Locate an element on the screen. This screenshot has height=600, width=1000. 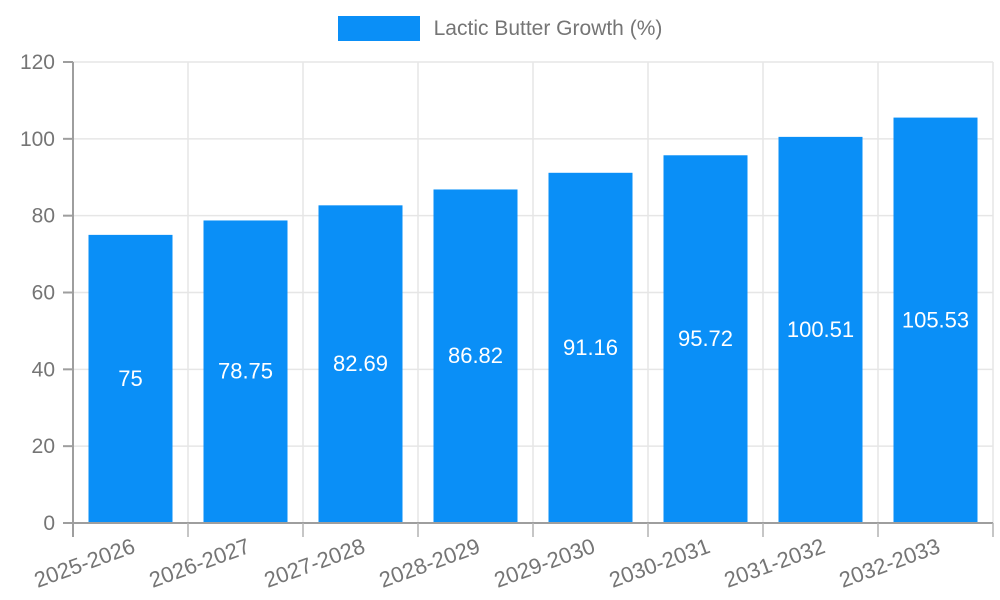
y-axis-tick-label: 120 is located at coordinates (37, 62).